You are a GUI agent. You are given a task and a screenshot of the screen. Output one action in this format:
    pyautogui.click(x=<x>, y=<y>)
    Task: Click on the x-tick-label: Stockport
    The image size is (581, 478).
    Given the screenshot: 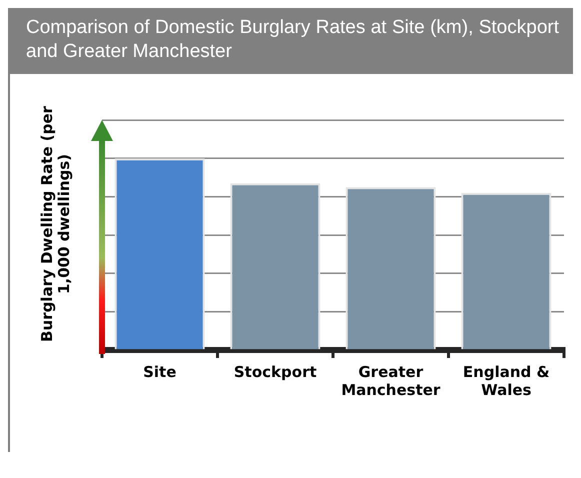 What is the action you would take?
    pyautogui.click(x=275, y=371)
    